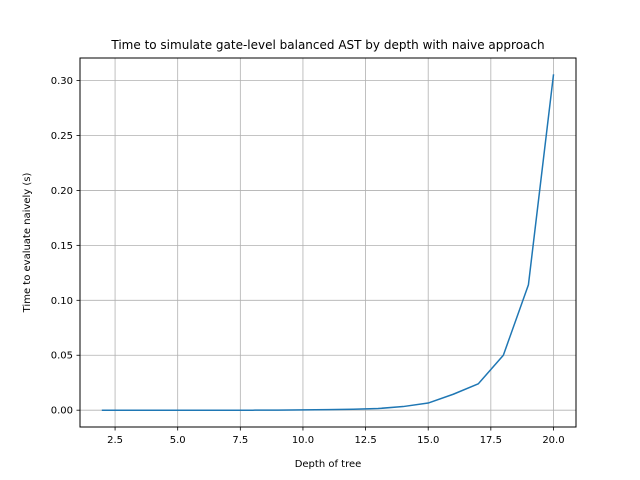 The height and width of the screenshot is (480, 640). What do you see at coordinates (336, 436) in the screenshot?
I see `x-axis: 2.5 5.0 7.5 10.0 12.5 15.0 17.5 20.0` at bounding box center [336, 436].